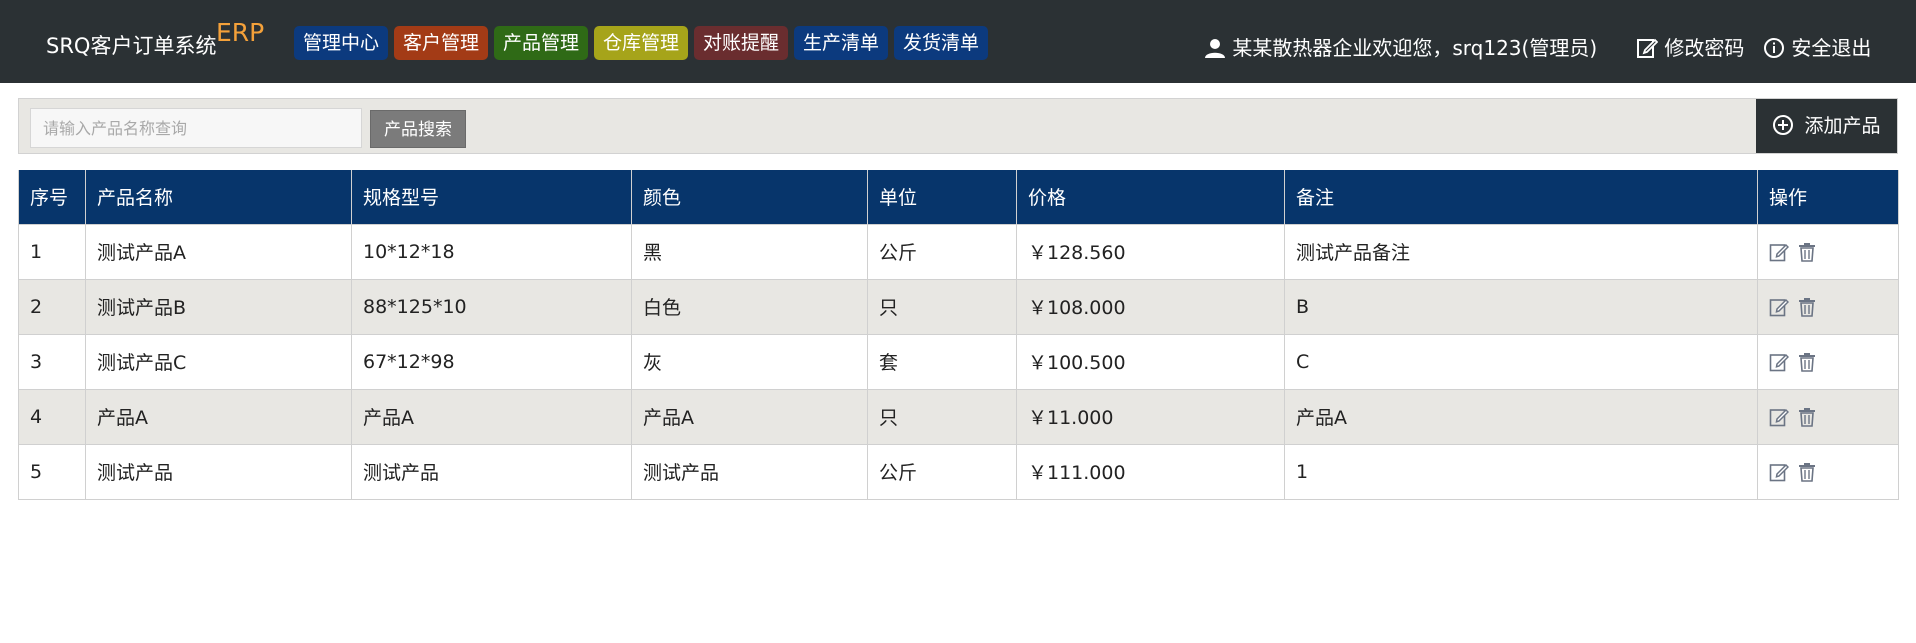  What do you see at coordinates (1704, 48) in the screenshot?
I see `change-password-label: 修改密码` at bounding box center [1704, 48].